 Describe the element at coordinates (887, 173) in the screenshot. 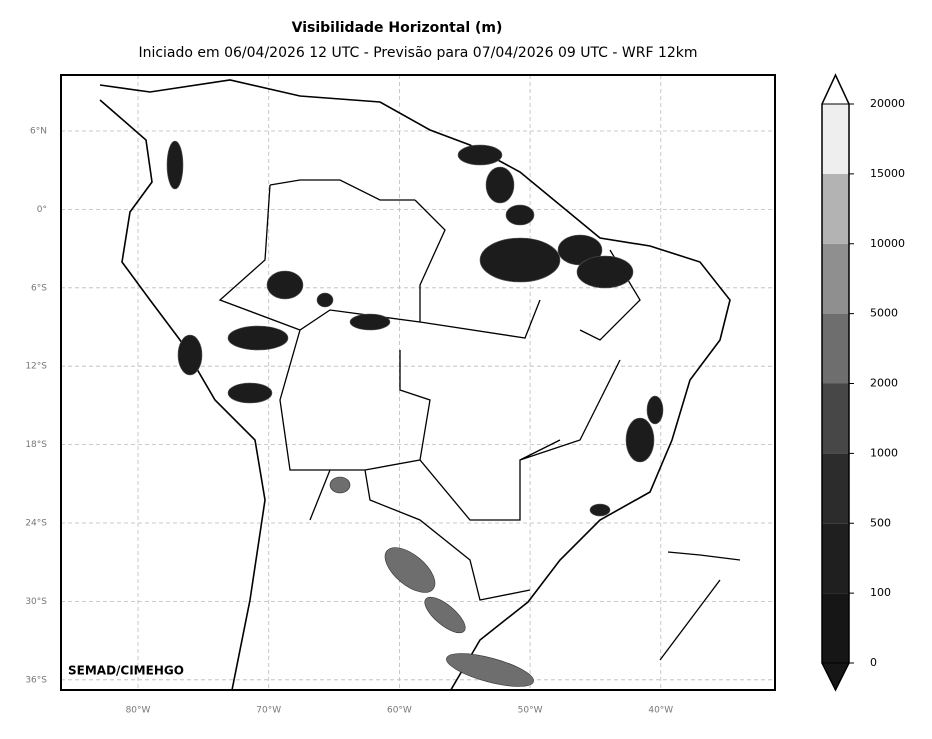

I see `colorbar-tick-label: 15000` at that location.